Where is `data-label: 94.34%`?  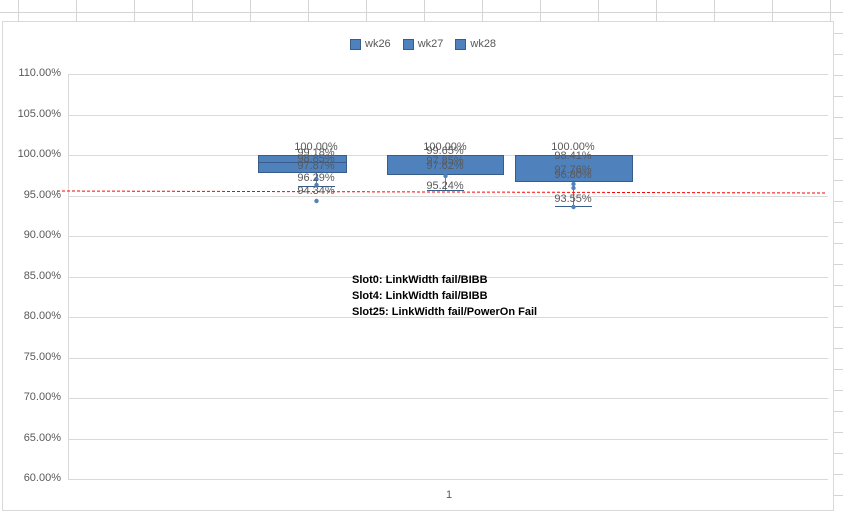 data-label: 94.34% is located at coordinates (316, 191).